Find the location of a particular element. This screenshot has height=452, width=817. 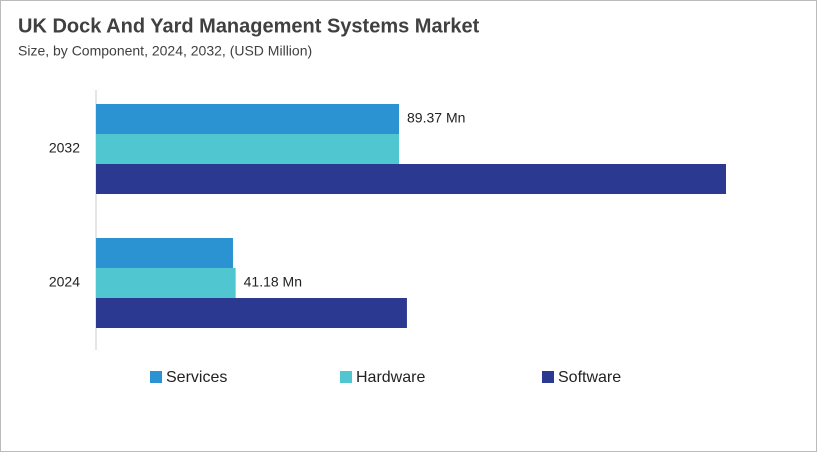

data-label: 41.18 Mn is located at coordinates (273, 282).